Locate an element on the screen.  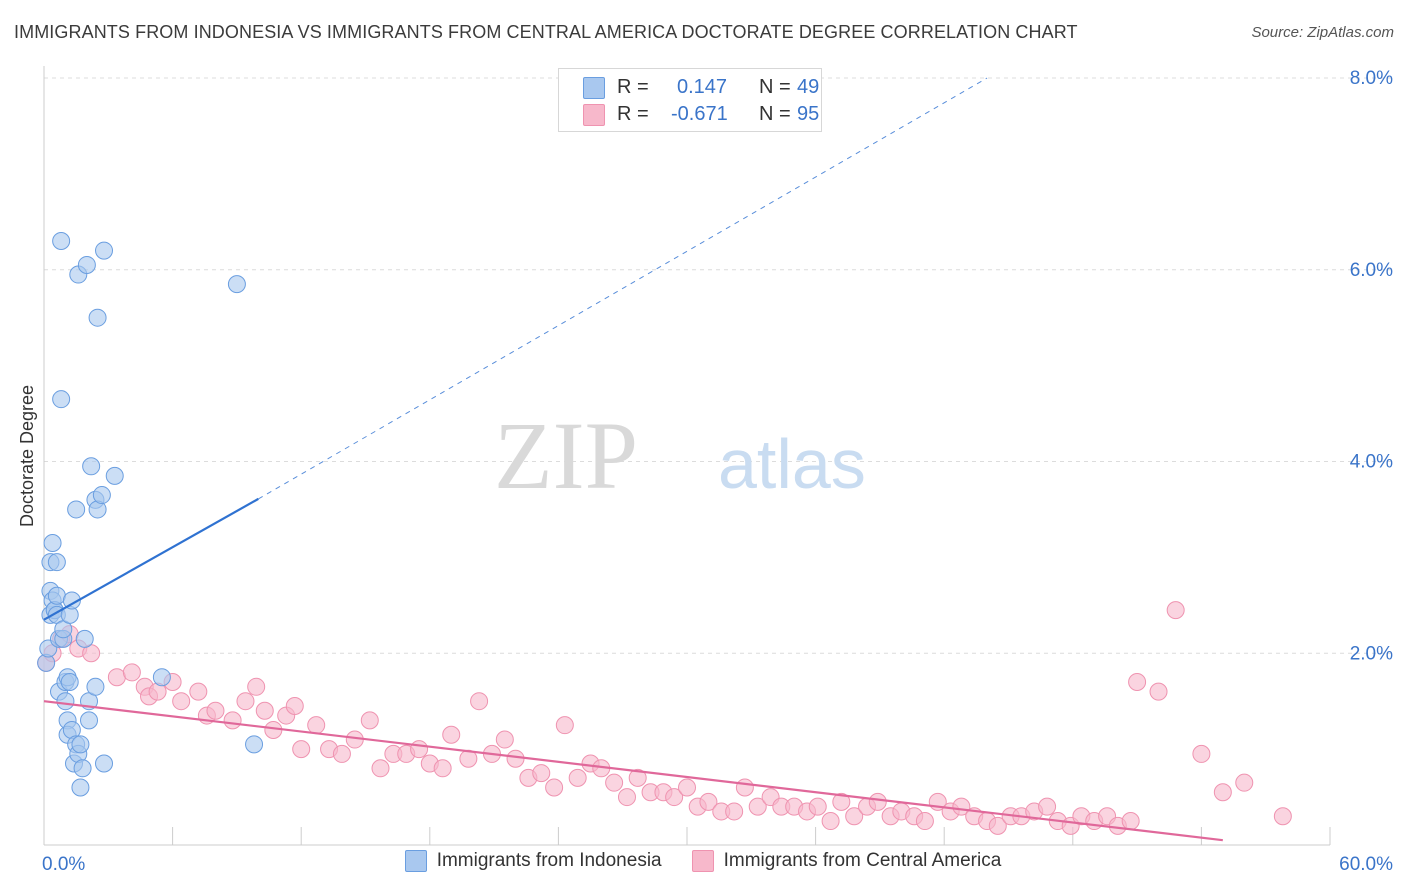
stats-legend-box: R = 0.147 N = 49 R = -0.671 N = 95 is located at coordinates (690, 100).